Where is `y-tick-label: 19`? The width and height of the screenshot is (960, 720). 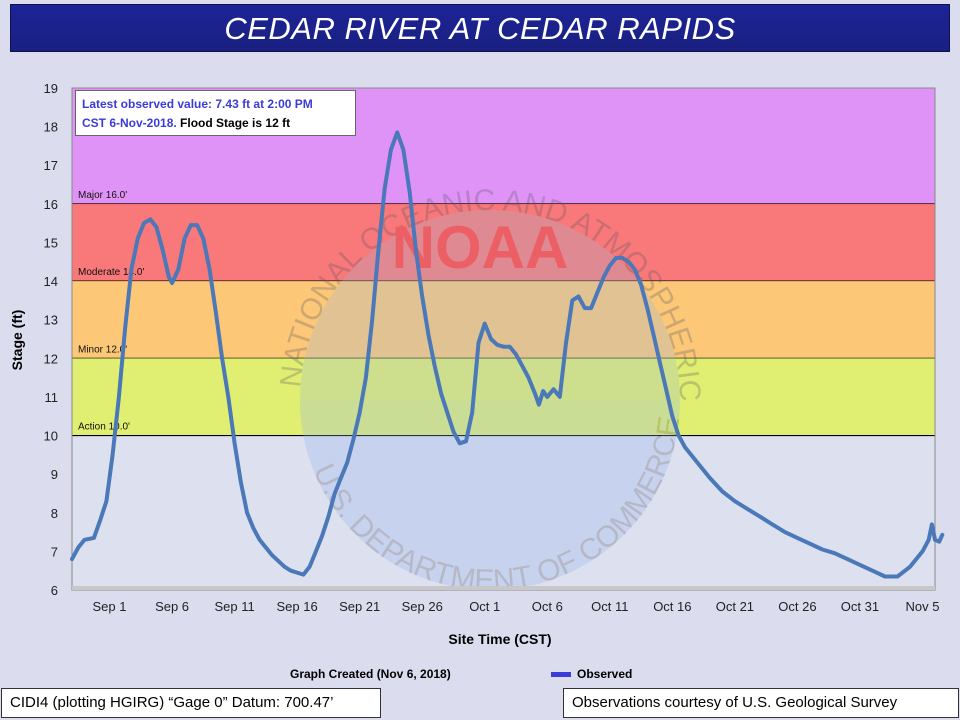 y-tick-label: 19 is located at coordinates (51, 88).